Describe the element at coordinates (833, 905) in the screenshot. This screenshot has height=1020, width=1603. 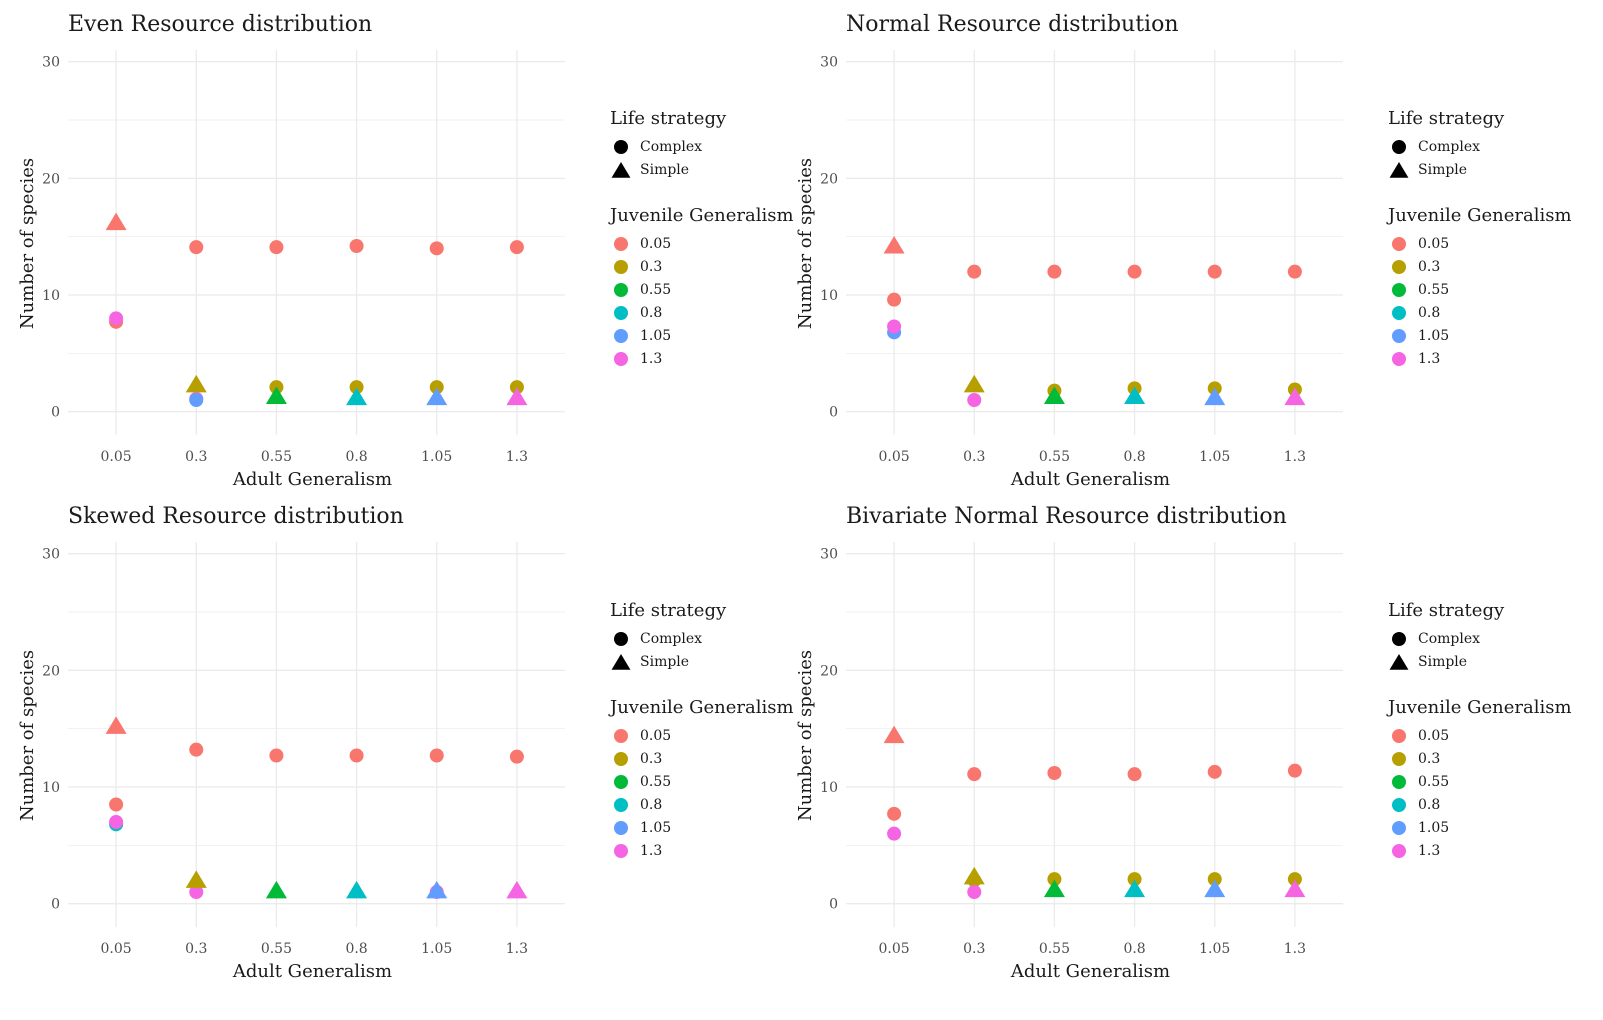
I see `y-tick-label: 0` at that location.